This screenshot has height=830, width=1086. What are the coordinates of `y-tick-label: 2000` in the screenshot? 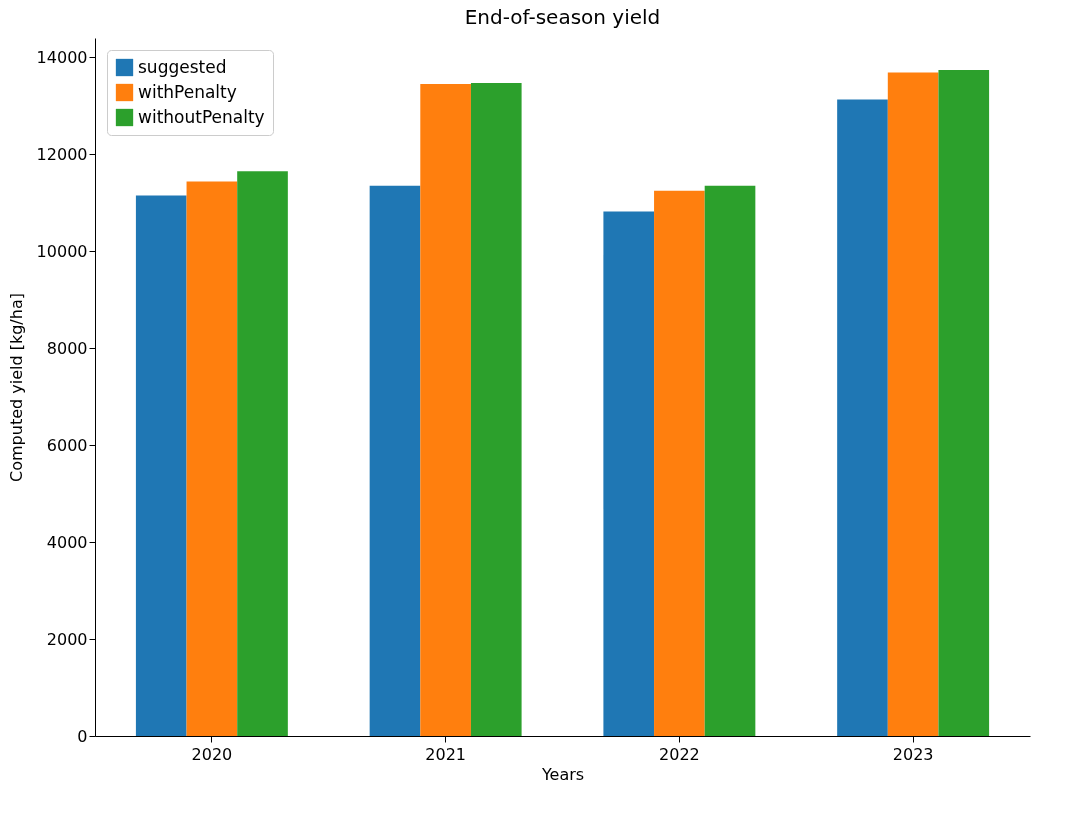 It's located at (67, 639).